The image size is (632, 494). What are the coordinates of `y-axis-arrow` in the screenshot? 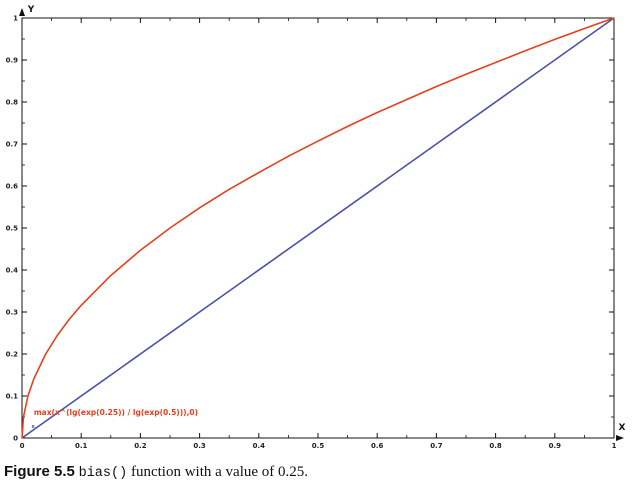 It's located at (22, 12).